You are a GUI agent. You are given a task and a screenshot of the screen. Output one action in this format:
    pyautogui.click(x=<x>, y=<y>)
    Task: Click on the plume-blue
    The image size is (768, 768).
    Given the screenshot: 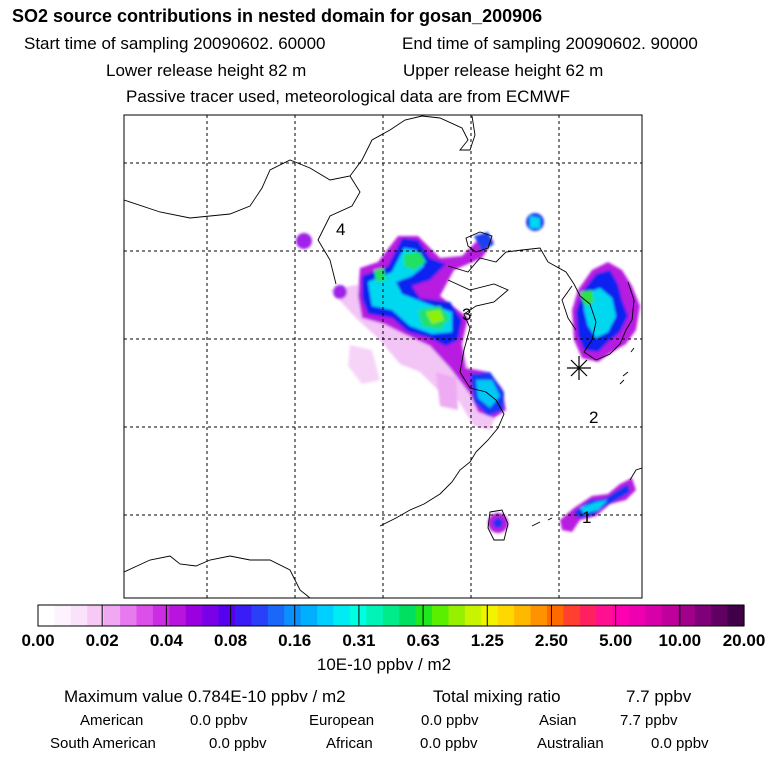 What is the action you would take?
    pyautogui.click(x=484, y=242)
    